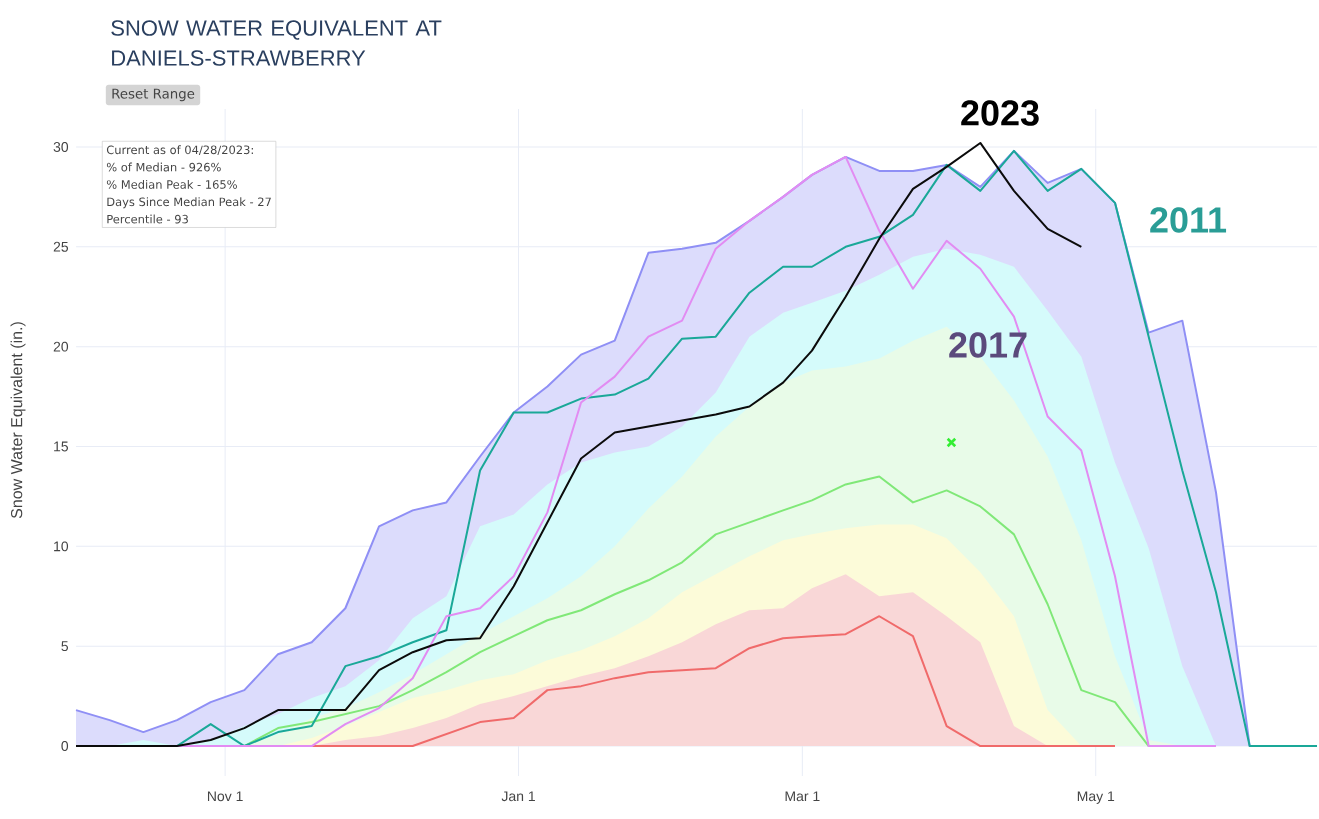 The image size is (1319, 819). I want to click on x-tick-label: Mar 1, so click(802, 796).